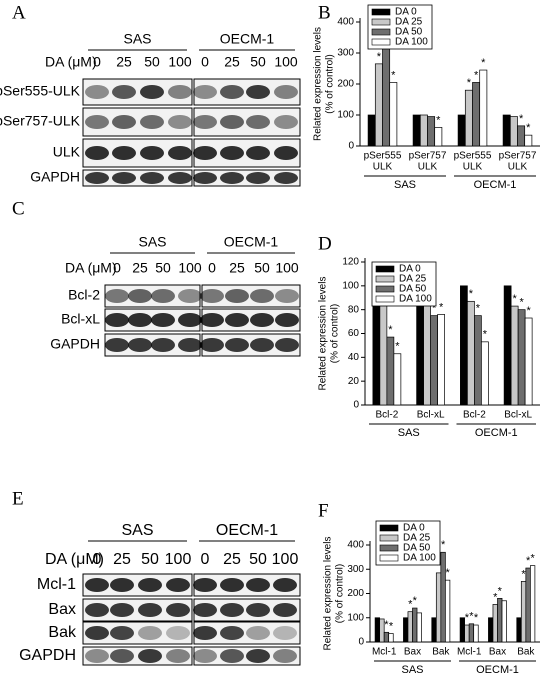 The width and height of the screenshot is (550, 693). What do you see at coordinates (354, 333) in the screenshot?
I see `y-tick-label: 60` at bounding box center [354, 333].